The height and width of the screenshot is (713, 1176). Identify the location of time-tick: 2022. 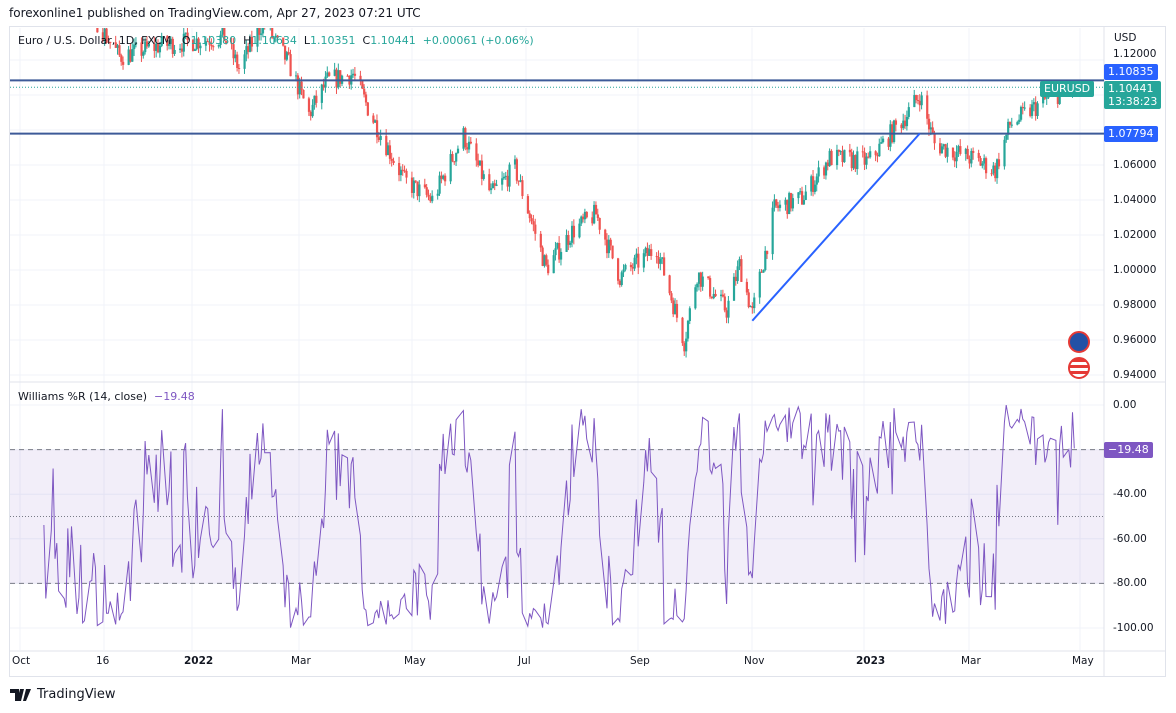
(199, 661).